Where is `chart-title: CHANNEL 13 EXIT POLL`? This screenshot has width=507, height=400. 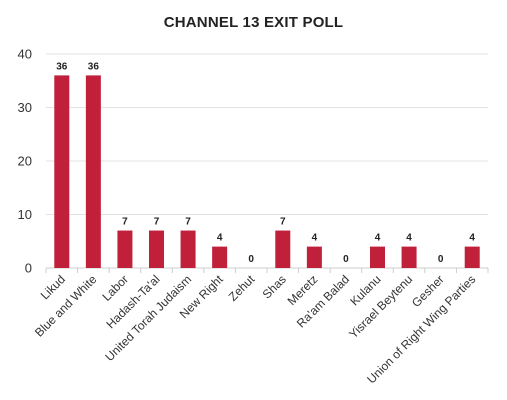 chart-title: CHANNEL 13 EXIT POLL is located at coordinates (253, 22).